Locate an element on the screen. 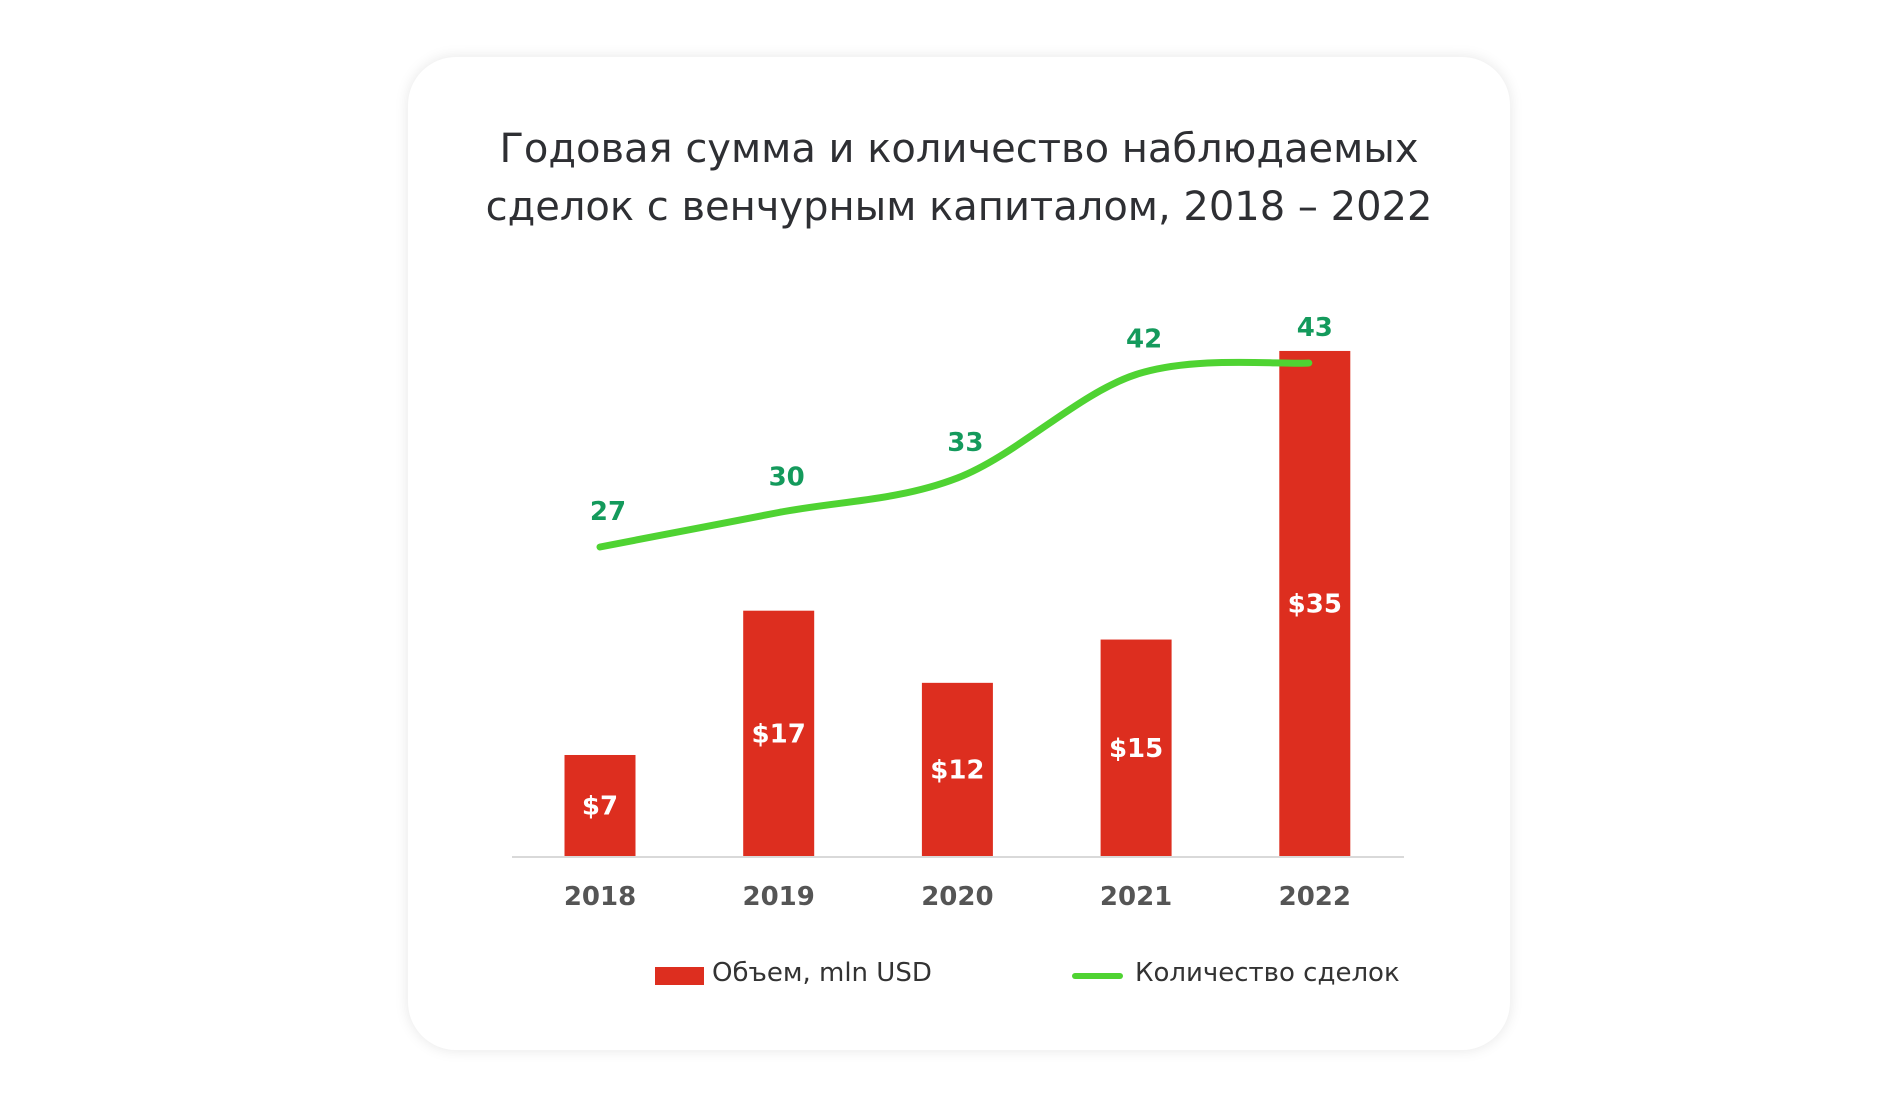 Image resolution: width=1900 pixels, height=1100 pixels. bar-2021 is located at coordinates (1136, 747).